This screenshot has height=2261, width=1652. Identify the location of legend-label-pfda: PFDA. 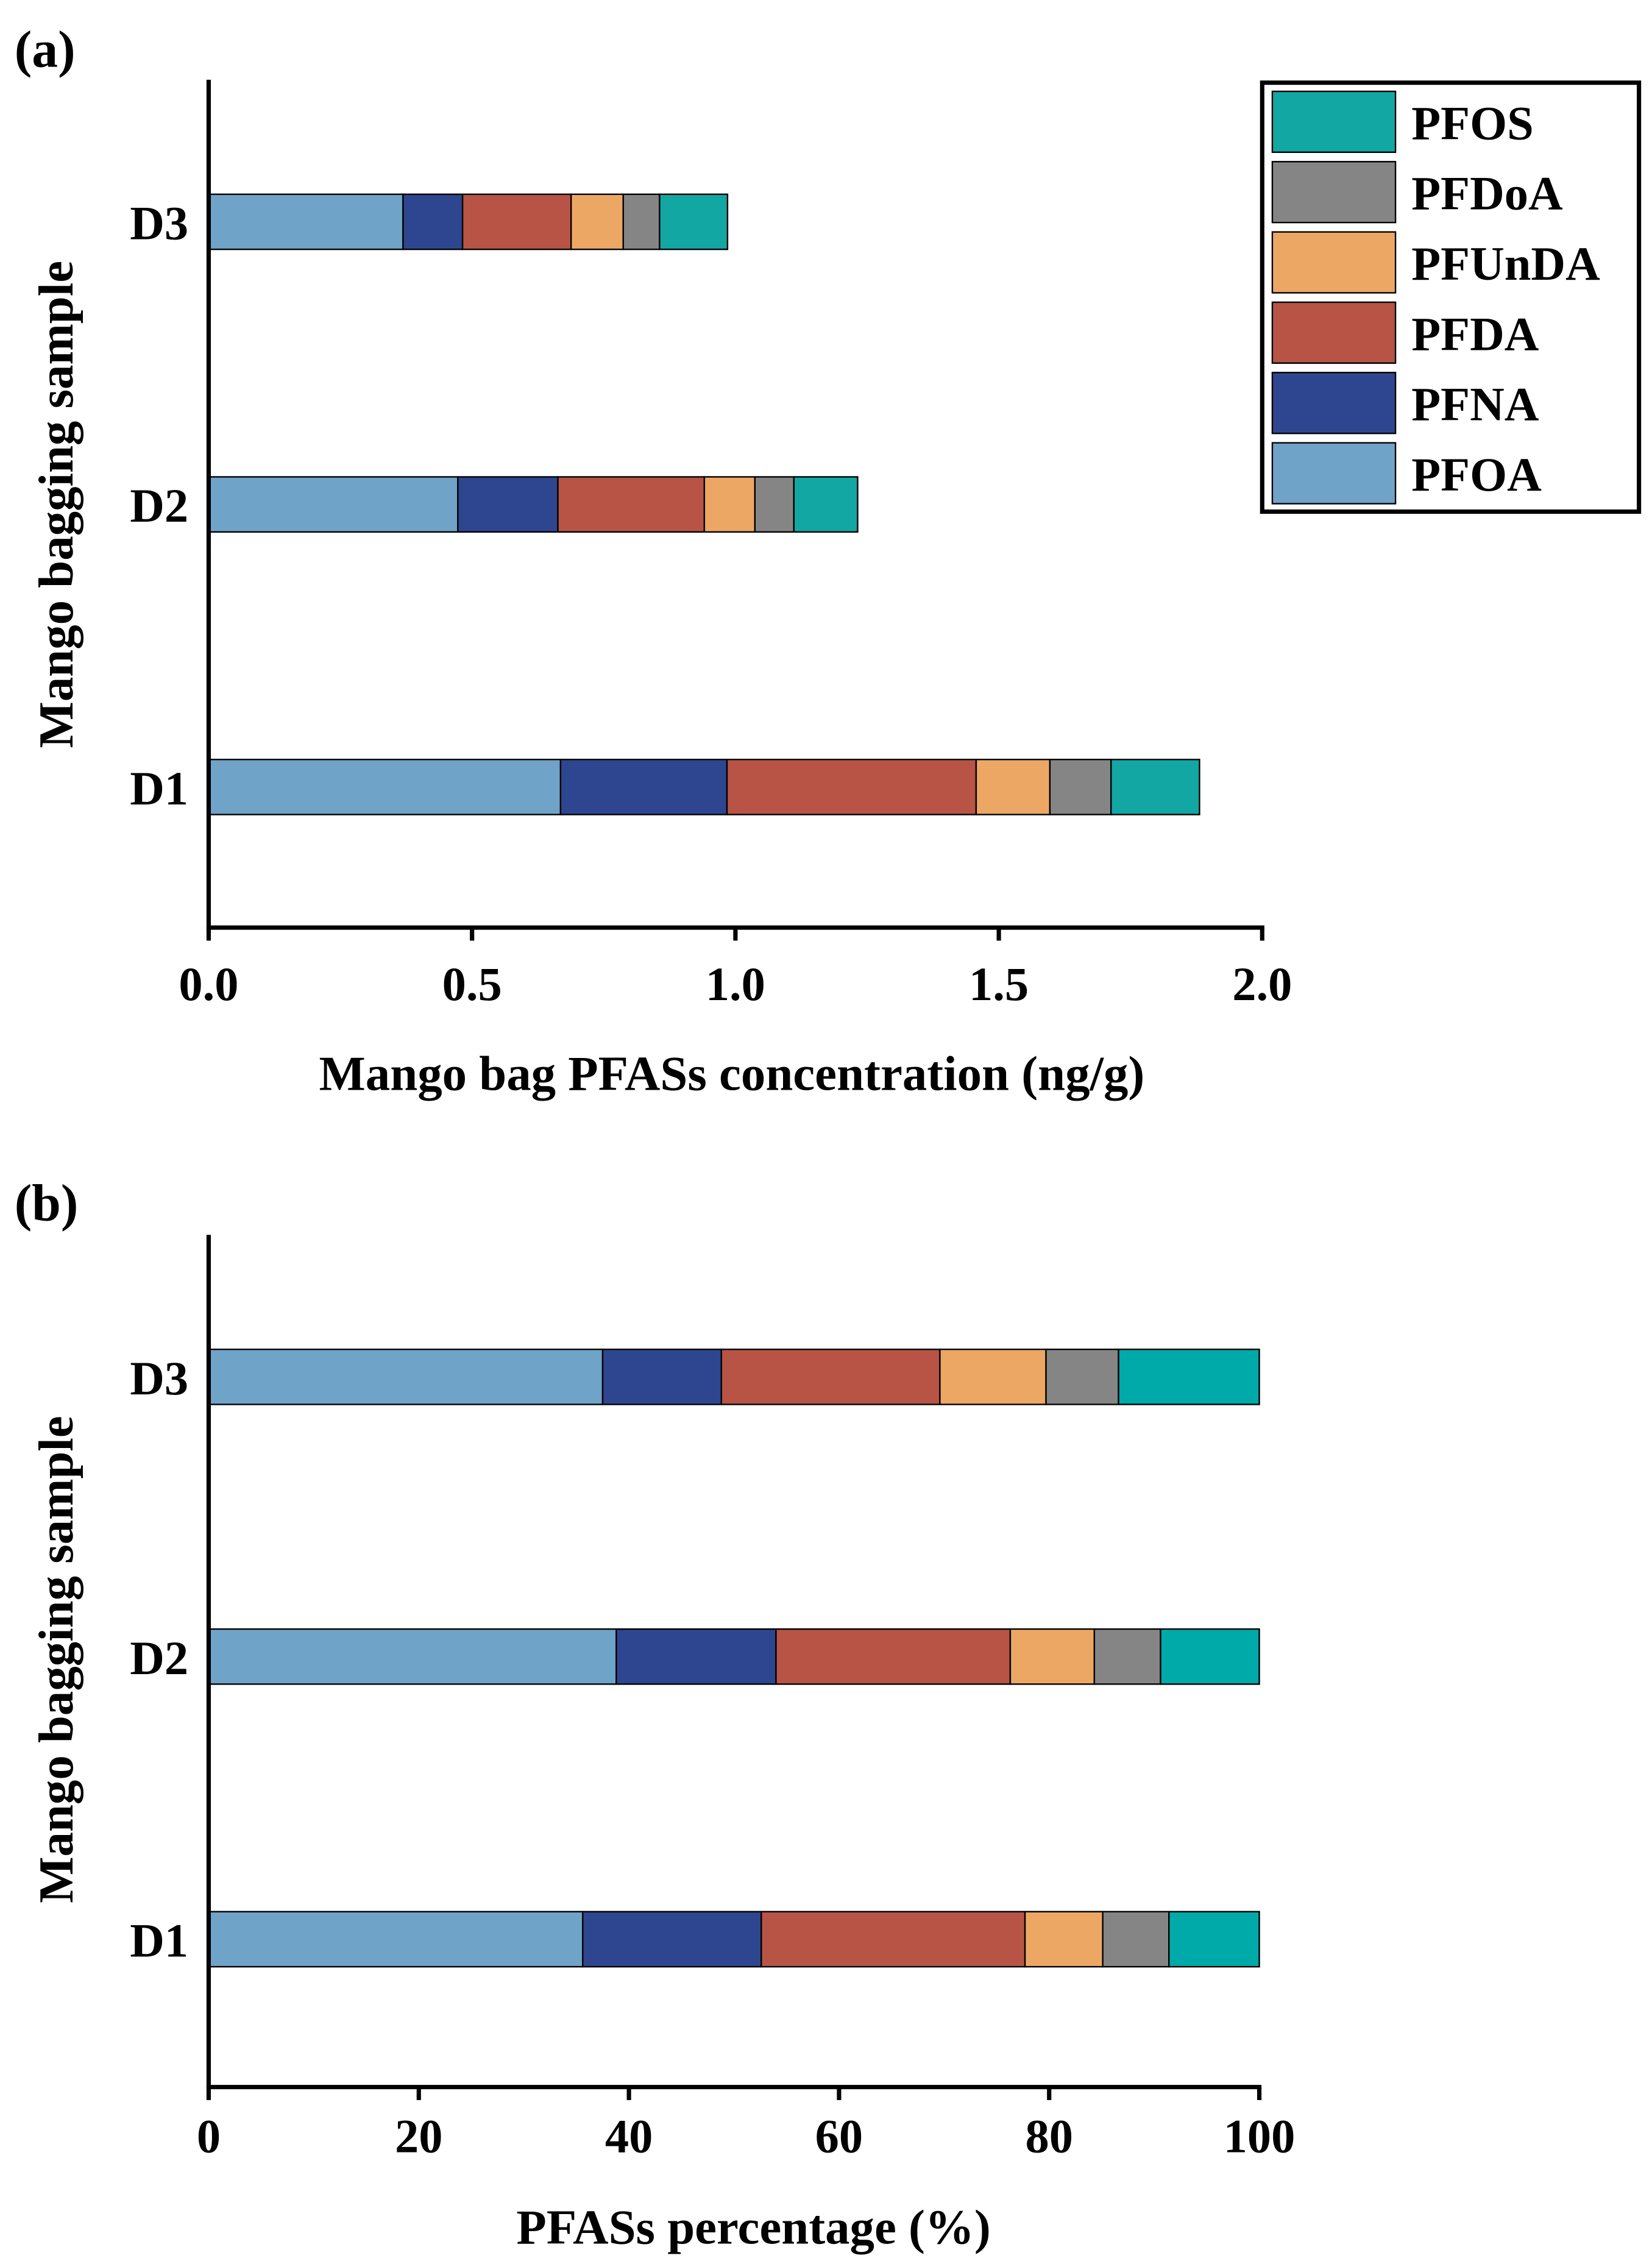
(1475, 333).